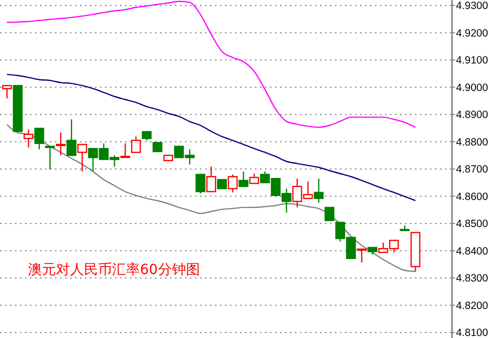 The image size is (494, 338). What do you see at coordinates (472, 33) in the screenshot?
I see `y-tick-label: 4.9200` at bounding box center [472, 33].